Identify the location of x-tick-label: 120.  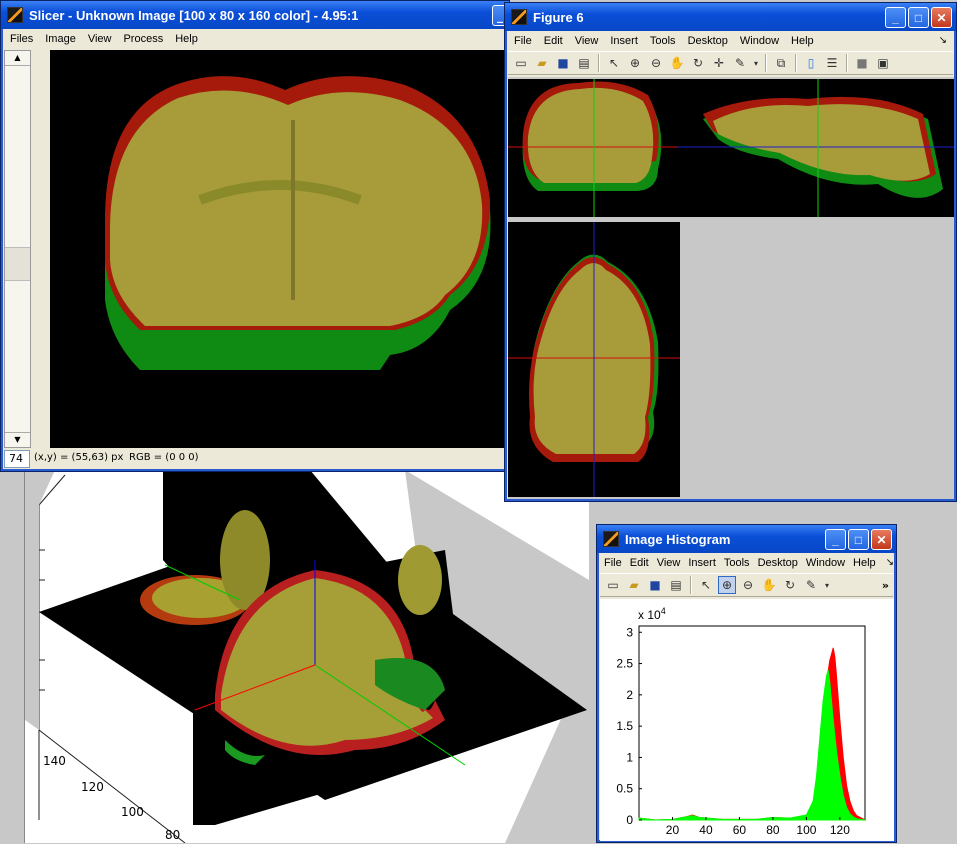
(840, 830).